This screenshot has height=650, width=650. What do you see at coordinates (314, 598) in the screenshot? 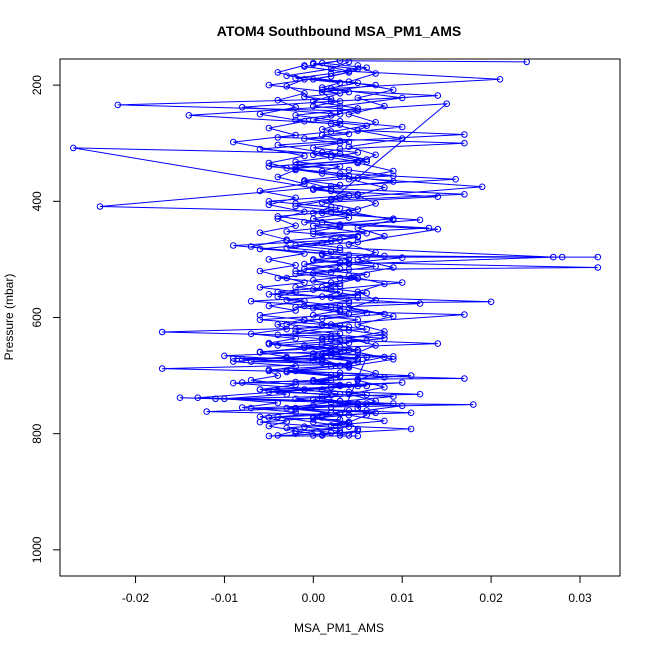
I see `x-tick-label: 0.00` at bounding box center [314, 598].